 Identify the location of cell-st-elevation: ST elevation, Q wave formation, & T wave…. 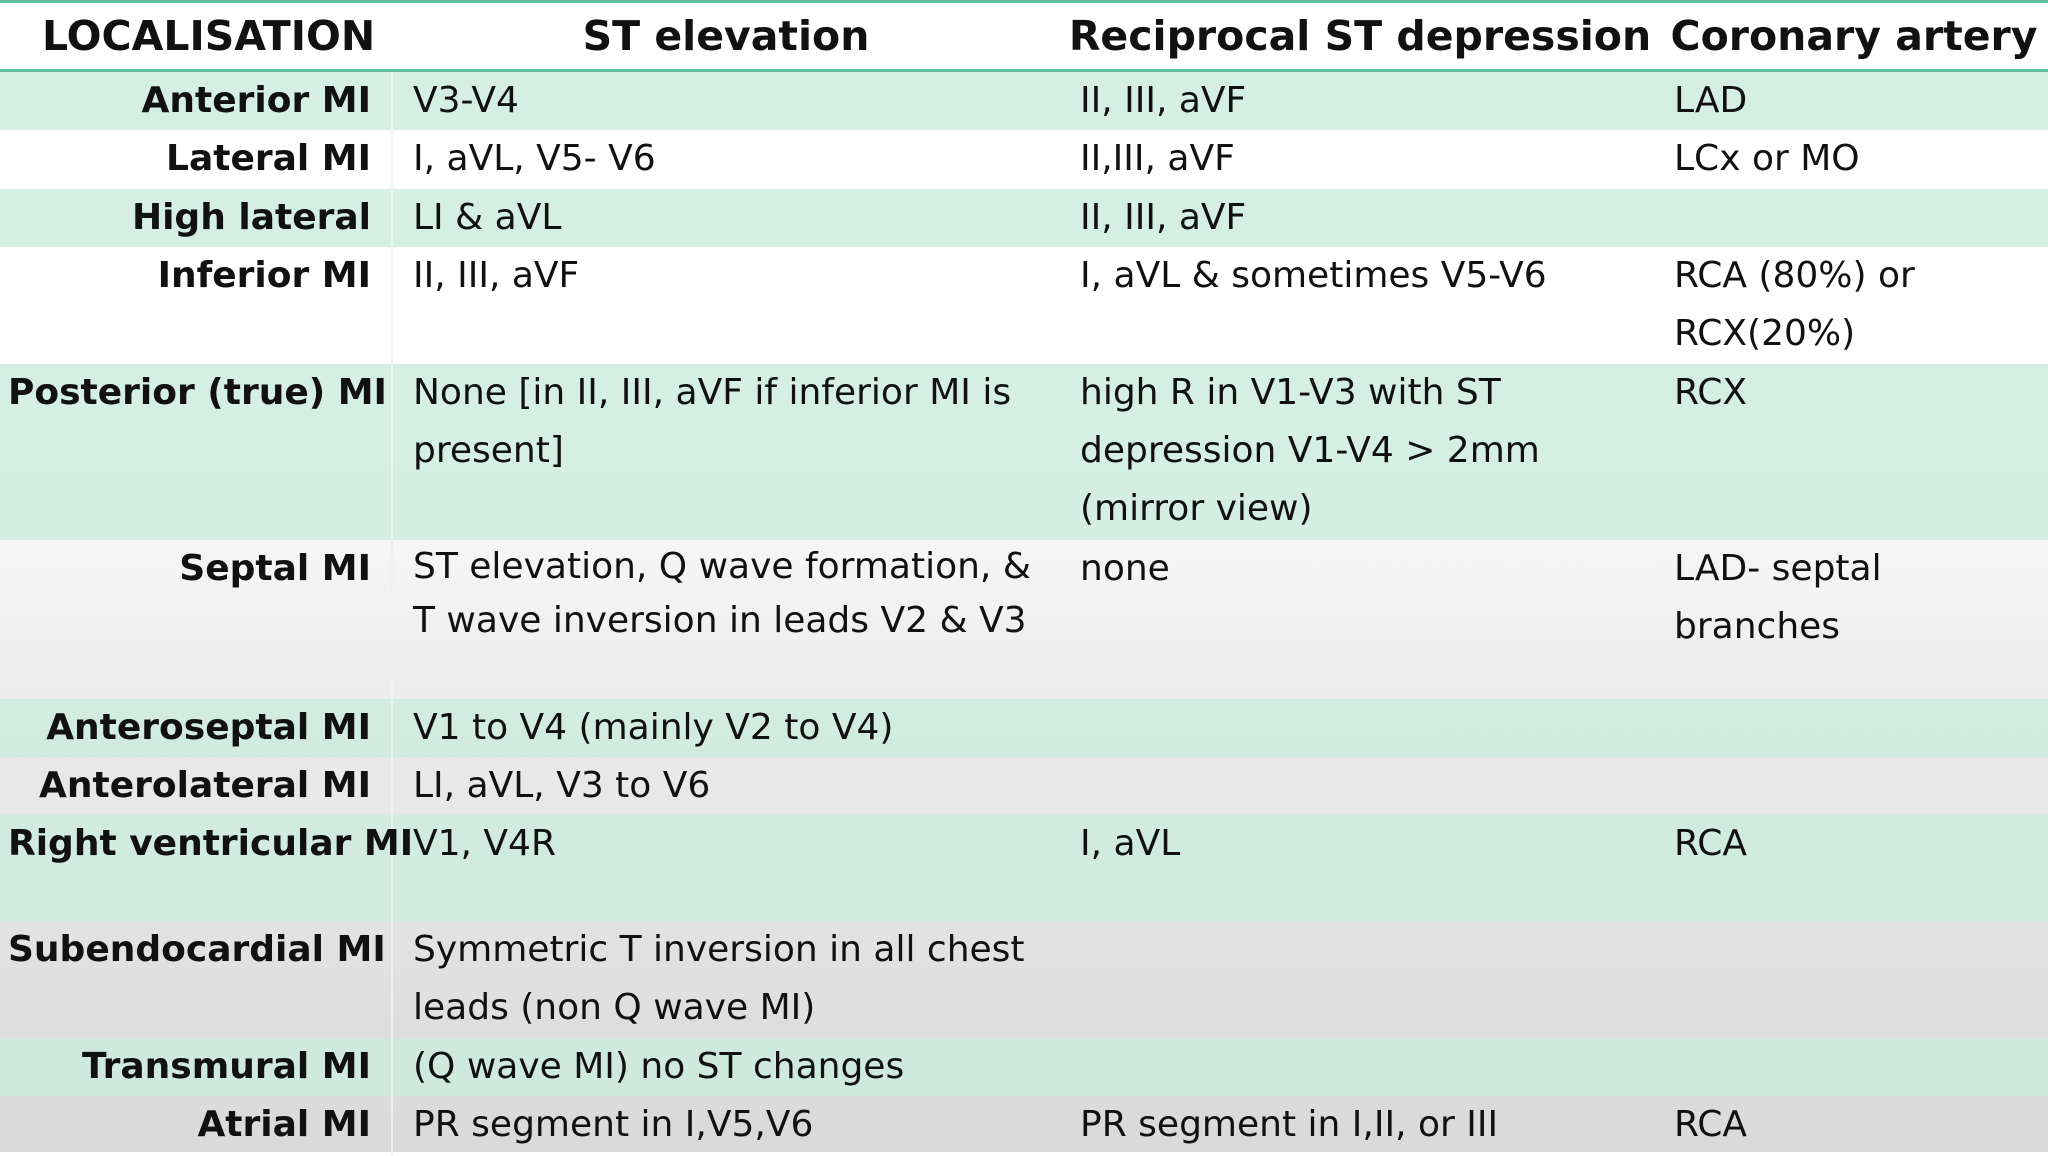
(722, 593).